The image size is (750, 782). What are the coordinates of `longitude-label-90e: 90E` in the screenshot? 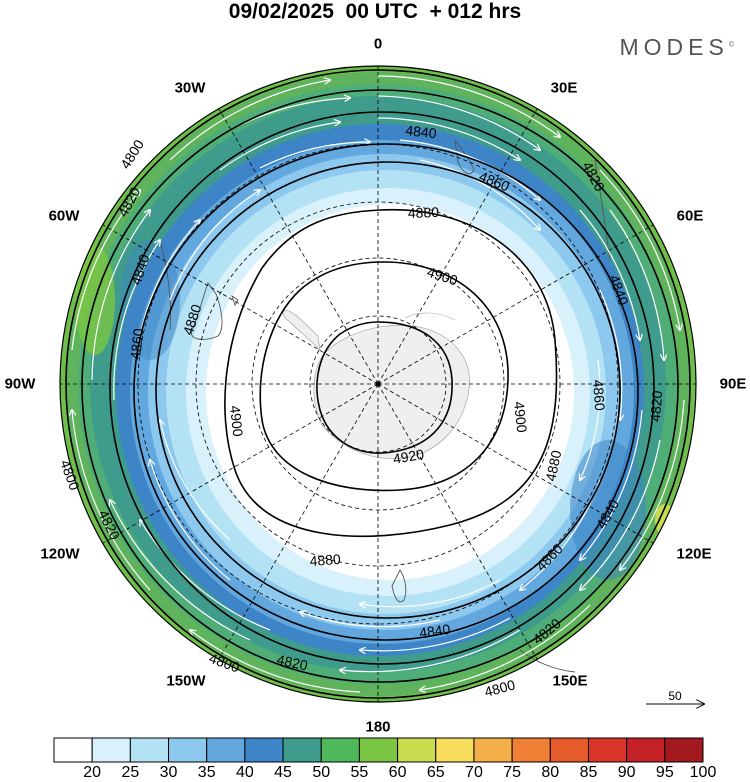 It's located at (733, 384).